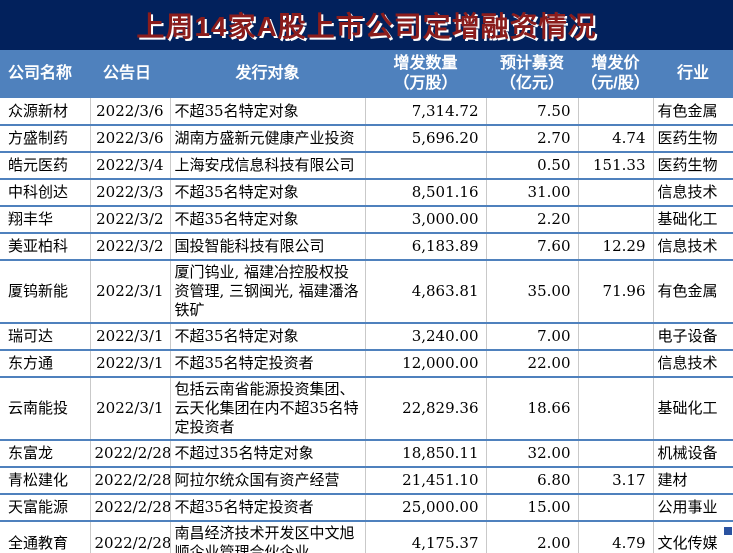 This screenshot has height=553, width=733. Describe the element at coordinates (45, 139) in the screenshot. I see `company-name-cell: 方盛制药` at that location.